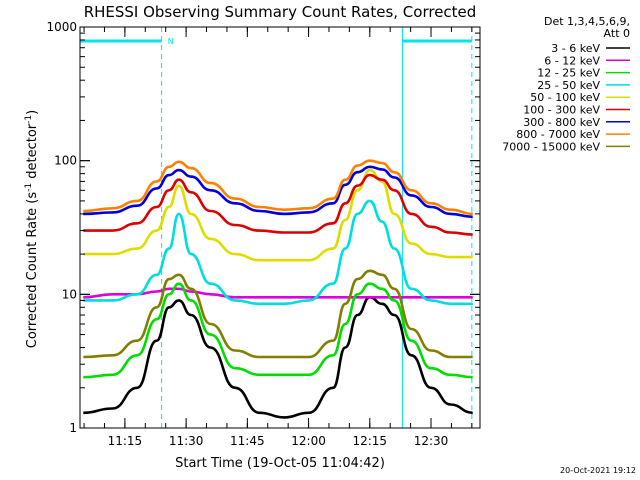 The width and height of the screenshot is (640, 480). I want to click on footer-timestamp: 20-Oct-2021 19:12, so click(598, 470).